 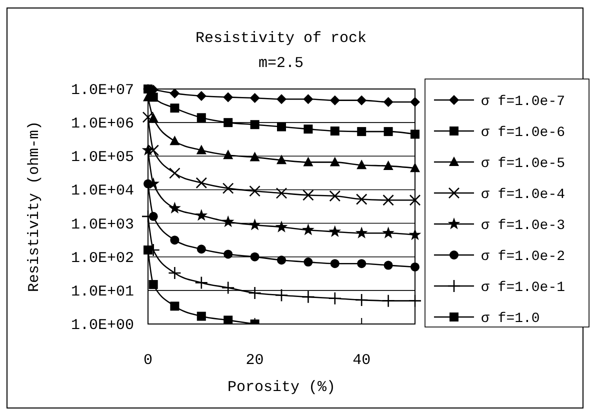 I want to click on x-tick-label: 20, so click(x=255, y=360).